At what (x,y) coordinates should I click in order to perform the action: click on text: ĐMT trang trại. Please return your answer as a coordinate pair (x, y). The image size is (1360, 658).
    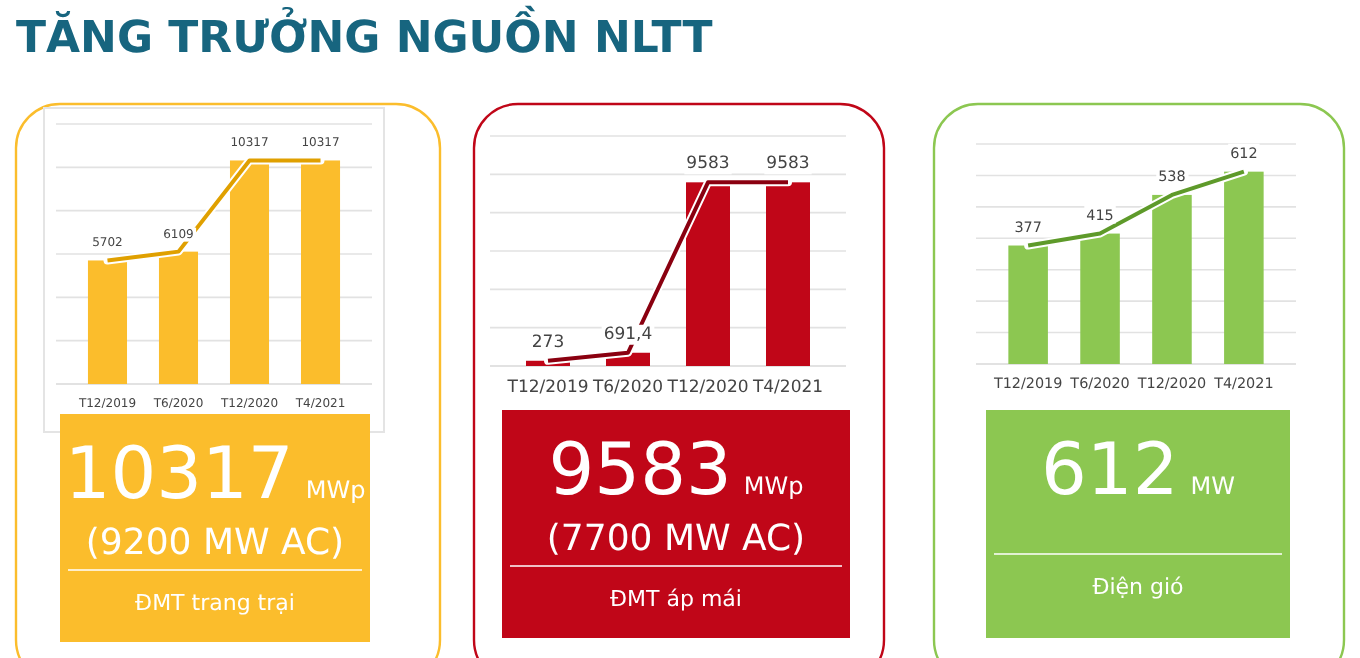
    Looking at the image, I should click on (215, 603).